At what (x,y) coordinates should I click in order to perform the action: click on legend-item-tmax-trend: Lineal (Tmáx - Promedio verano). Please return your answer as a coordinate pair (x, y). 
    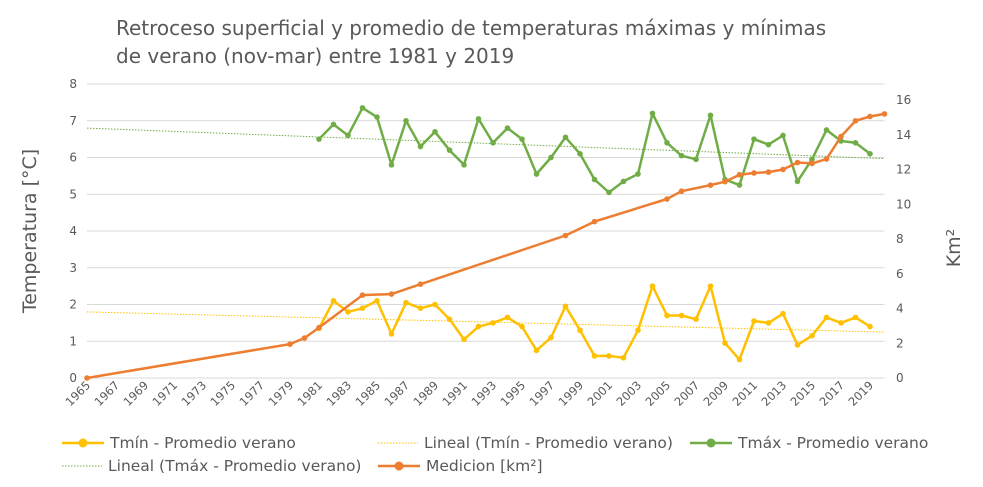
    Looking at the image, I should click on (211, 466).